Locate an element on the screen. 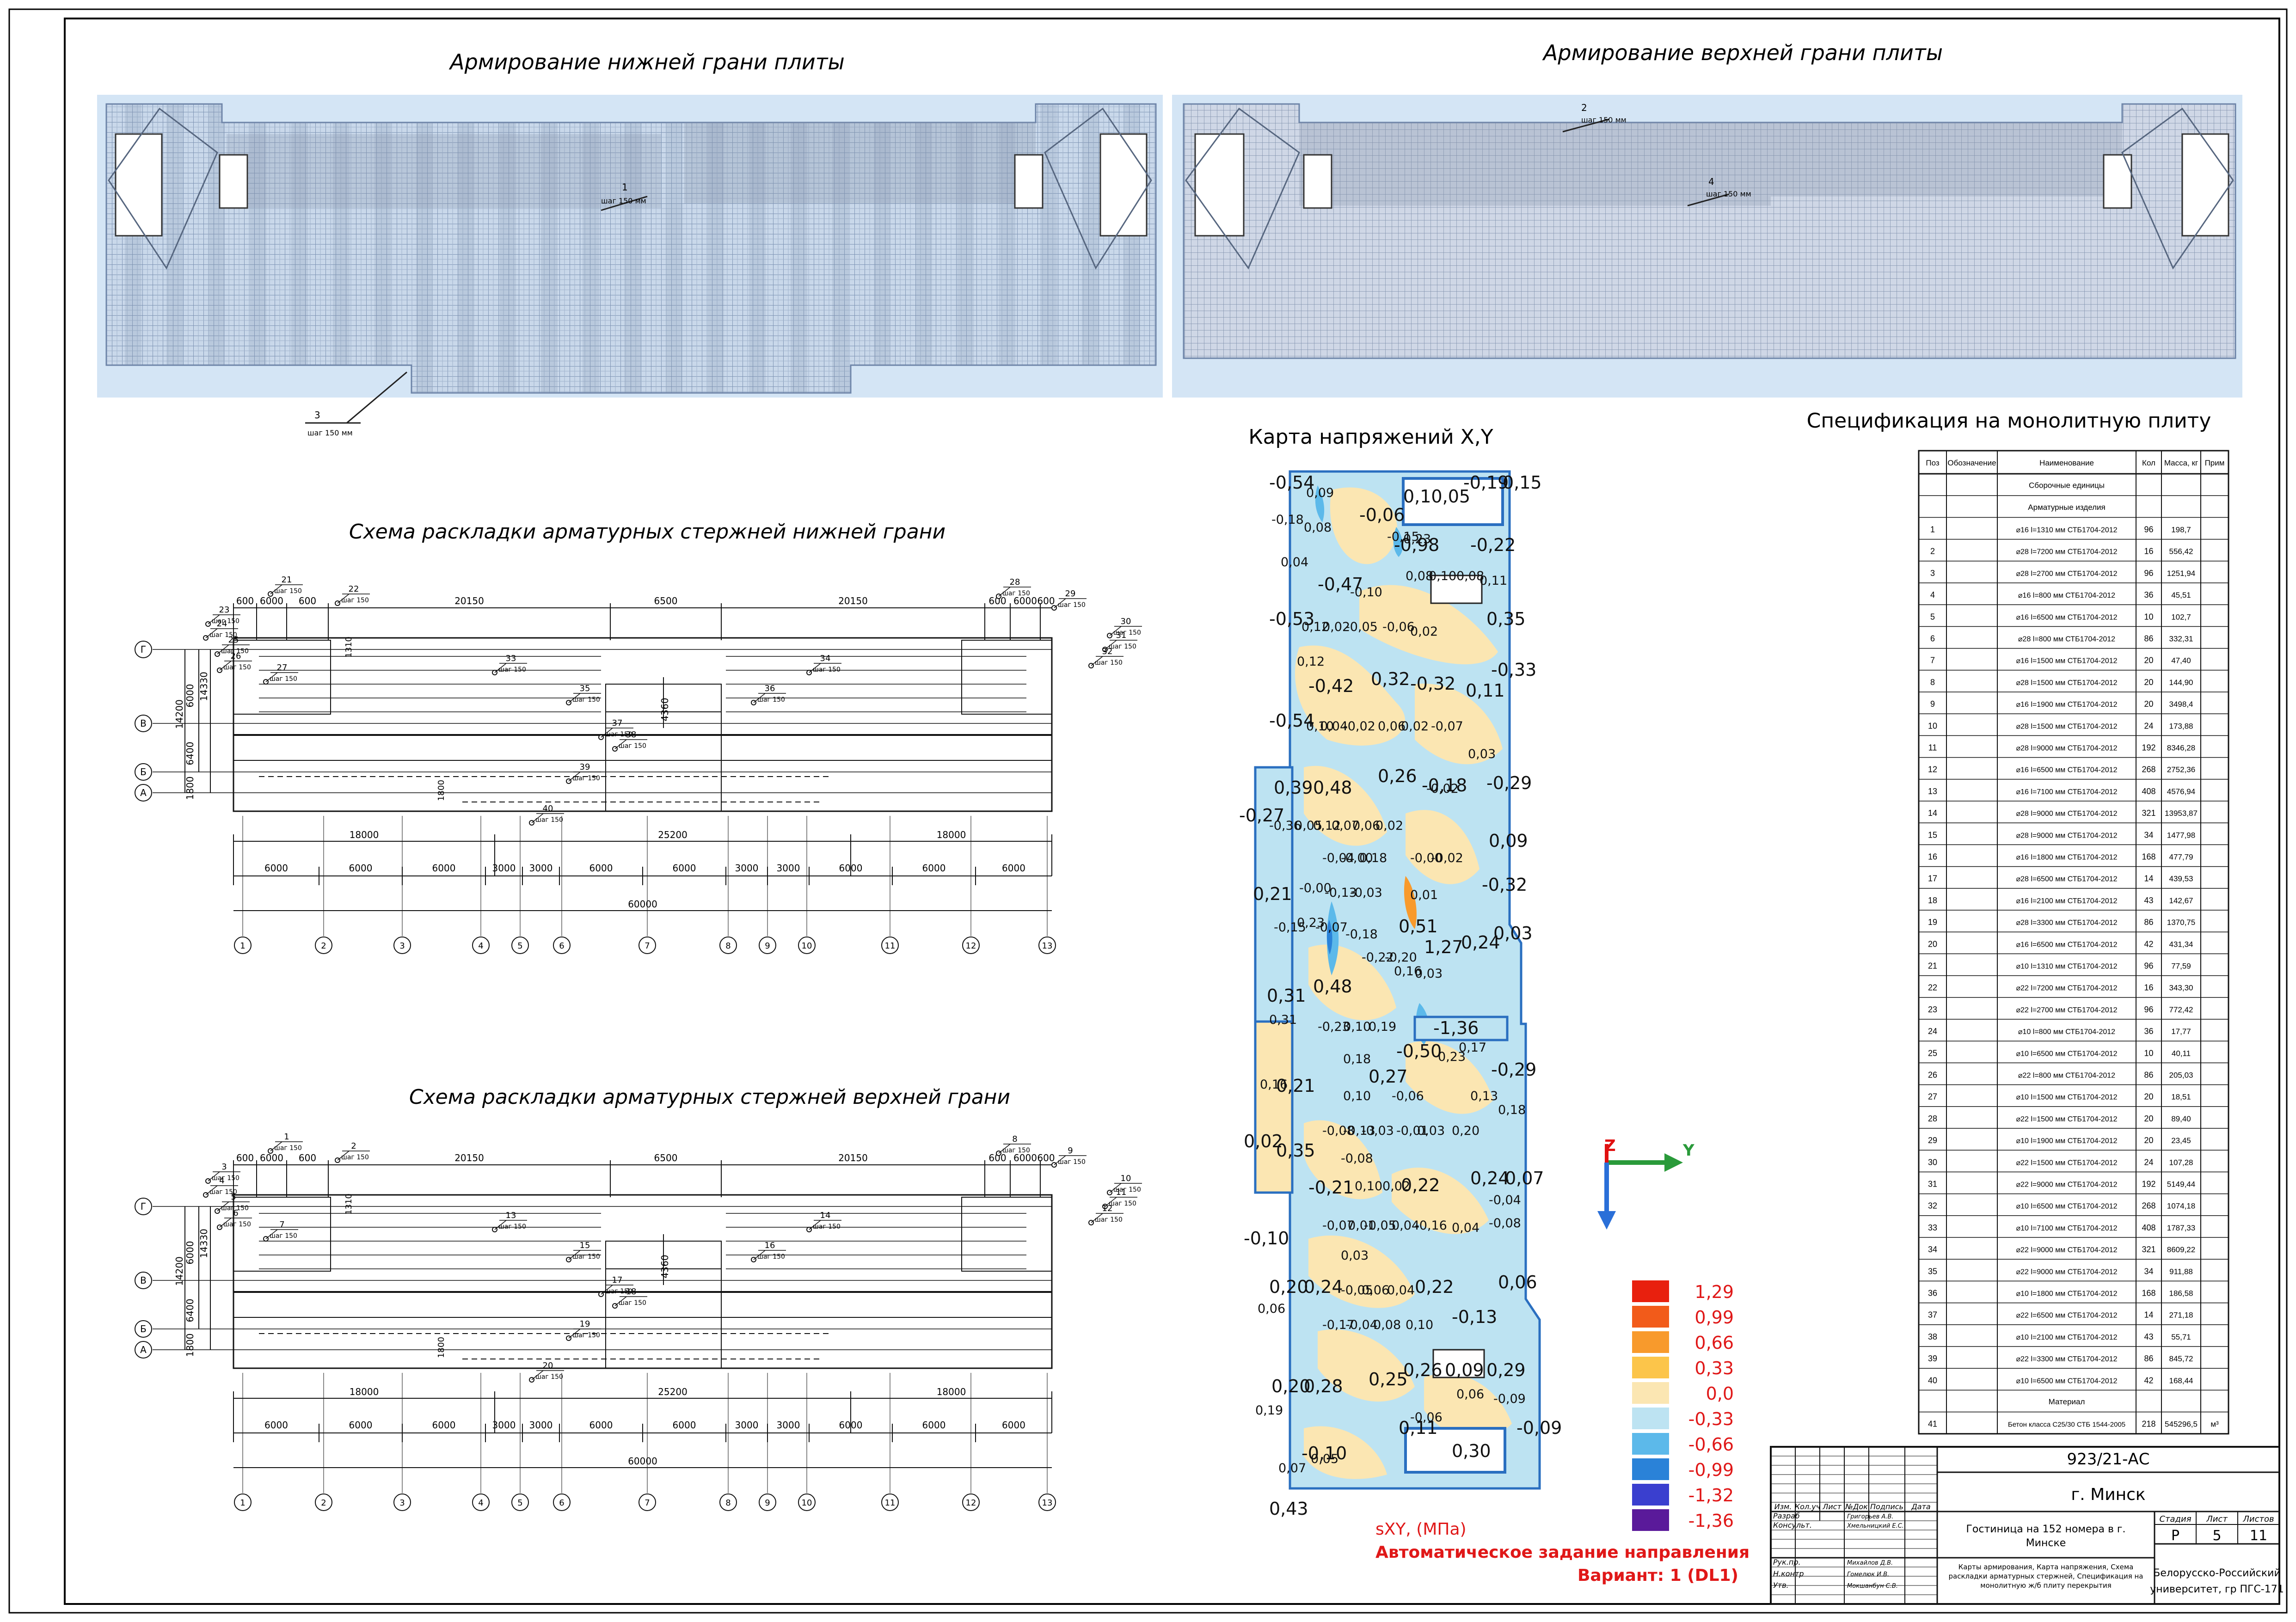 The height and width of the screenshot is (1622, 2296). axis-letter: Б is located at coordinates (143, 1328).